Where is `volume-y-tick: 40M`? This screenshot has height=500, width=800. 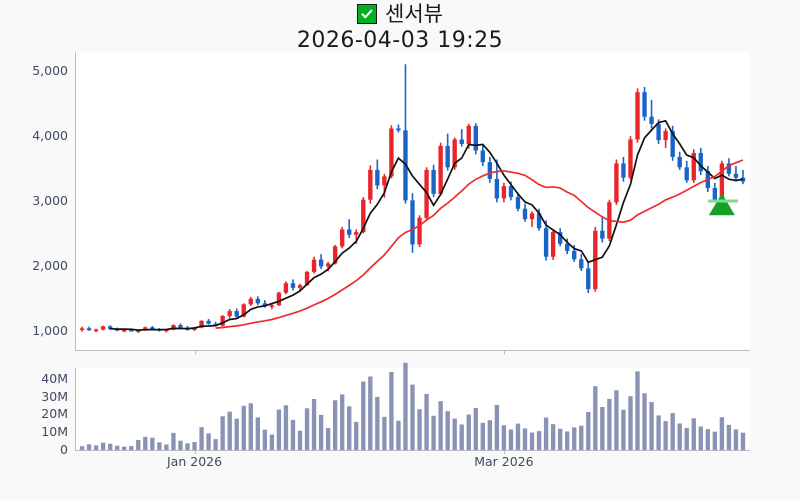
volume-y-tick: 40M is located at coordinates (54, 378).